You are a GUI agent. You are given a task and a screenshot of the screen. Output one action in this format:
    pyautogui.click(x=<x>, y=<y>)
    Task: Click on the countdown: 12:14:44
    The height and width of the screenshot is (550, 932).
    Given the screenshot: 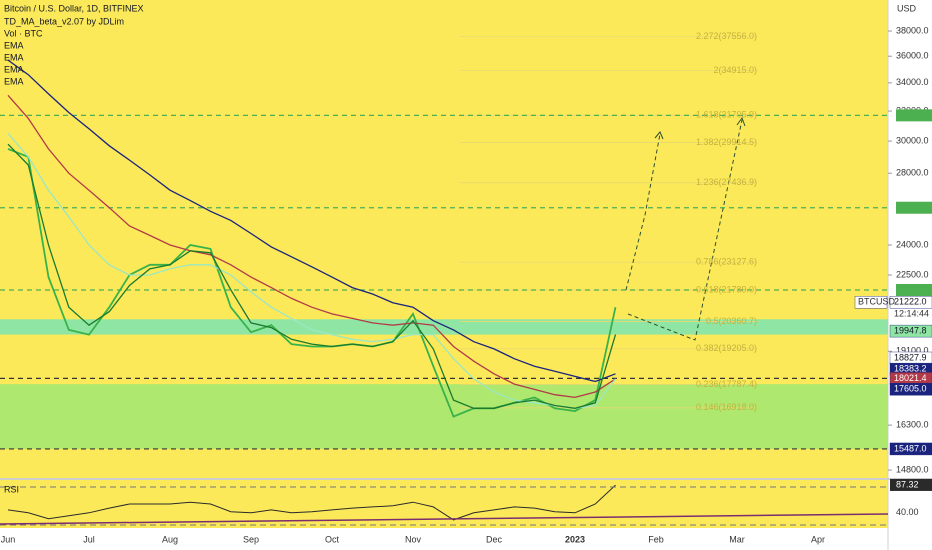 What is the action you would take?
    pyautogui.click(x=911, y=314)
    